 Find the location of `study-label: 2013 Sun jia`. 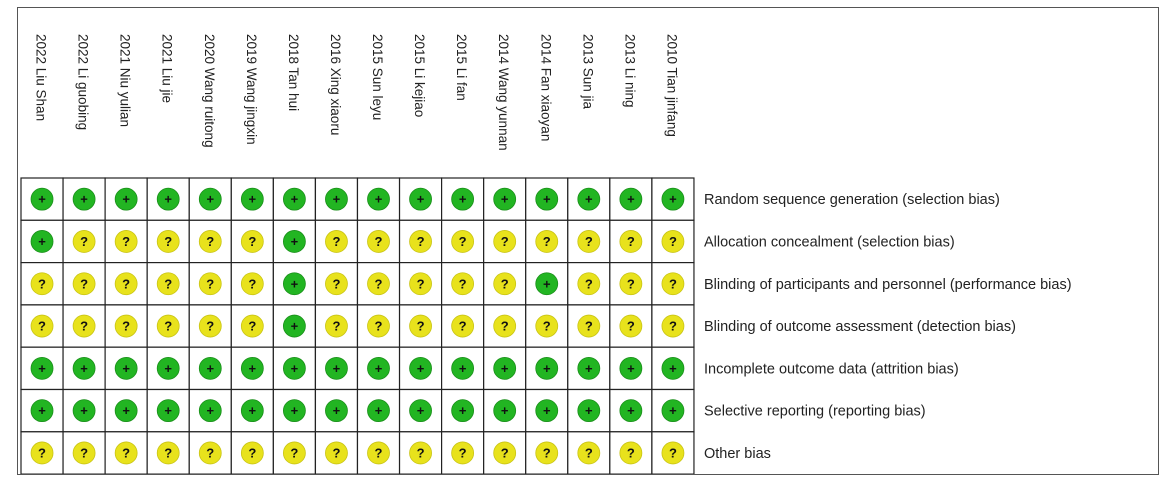

study-label: 2013 Sun jia is located at coordinates (587, 72).